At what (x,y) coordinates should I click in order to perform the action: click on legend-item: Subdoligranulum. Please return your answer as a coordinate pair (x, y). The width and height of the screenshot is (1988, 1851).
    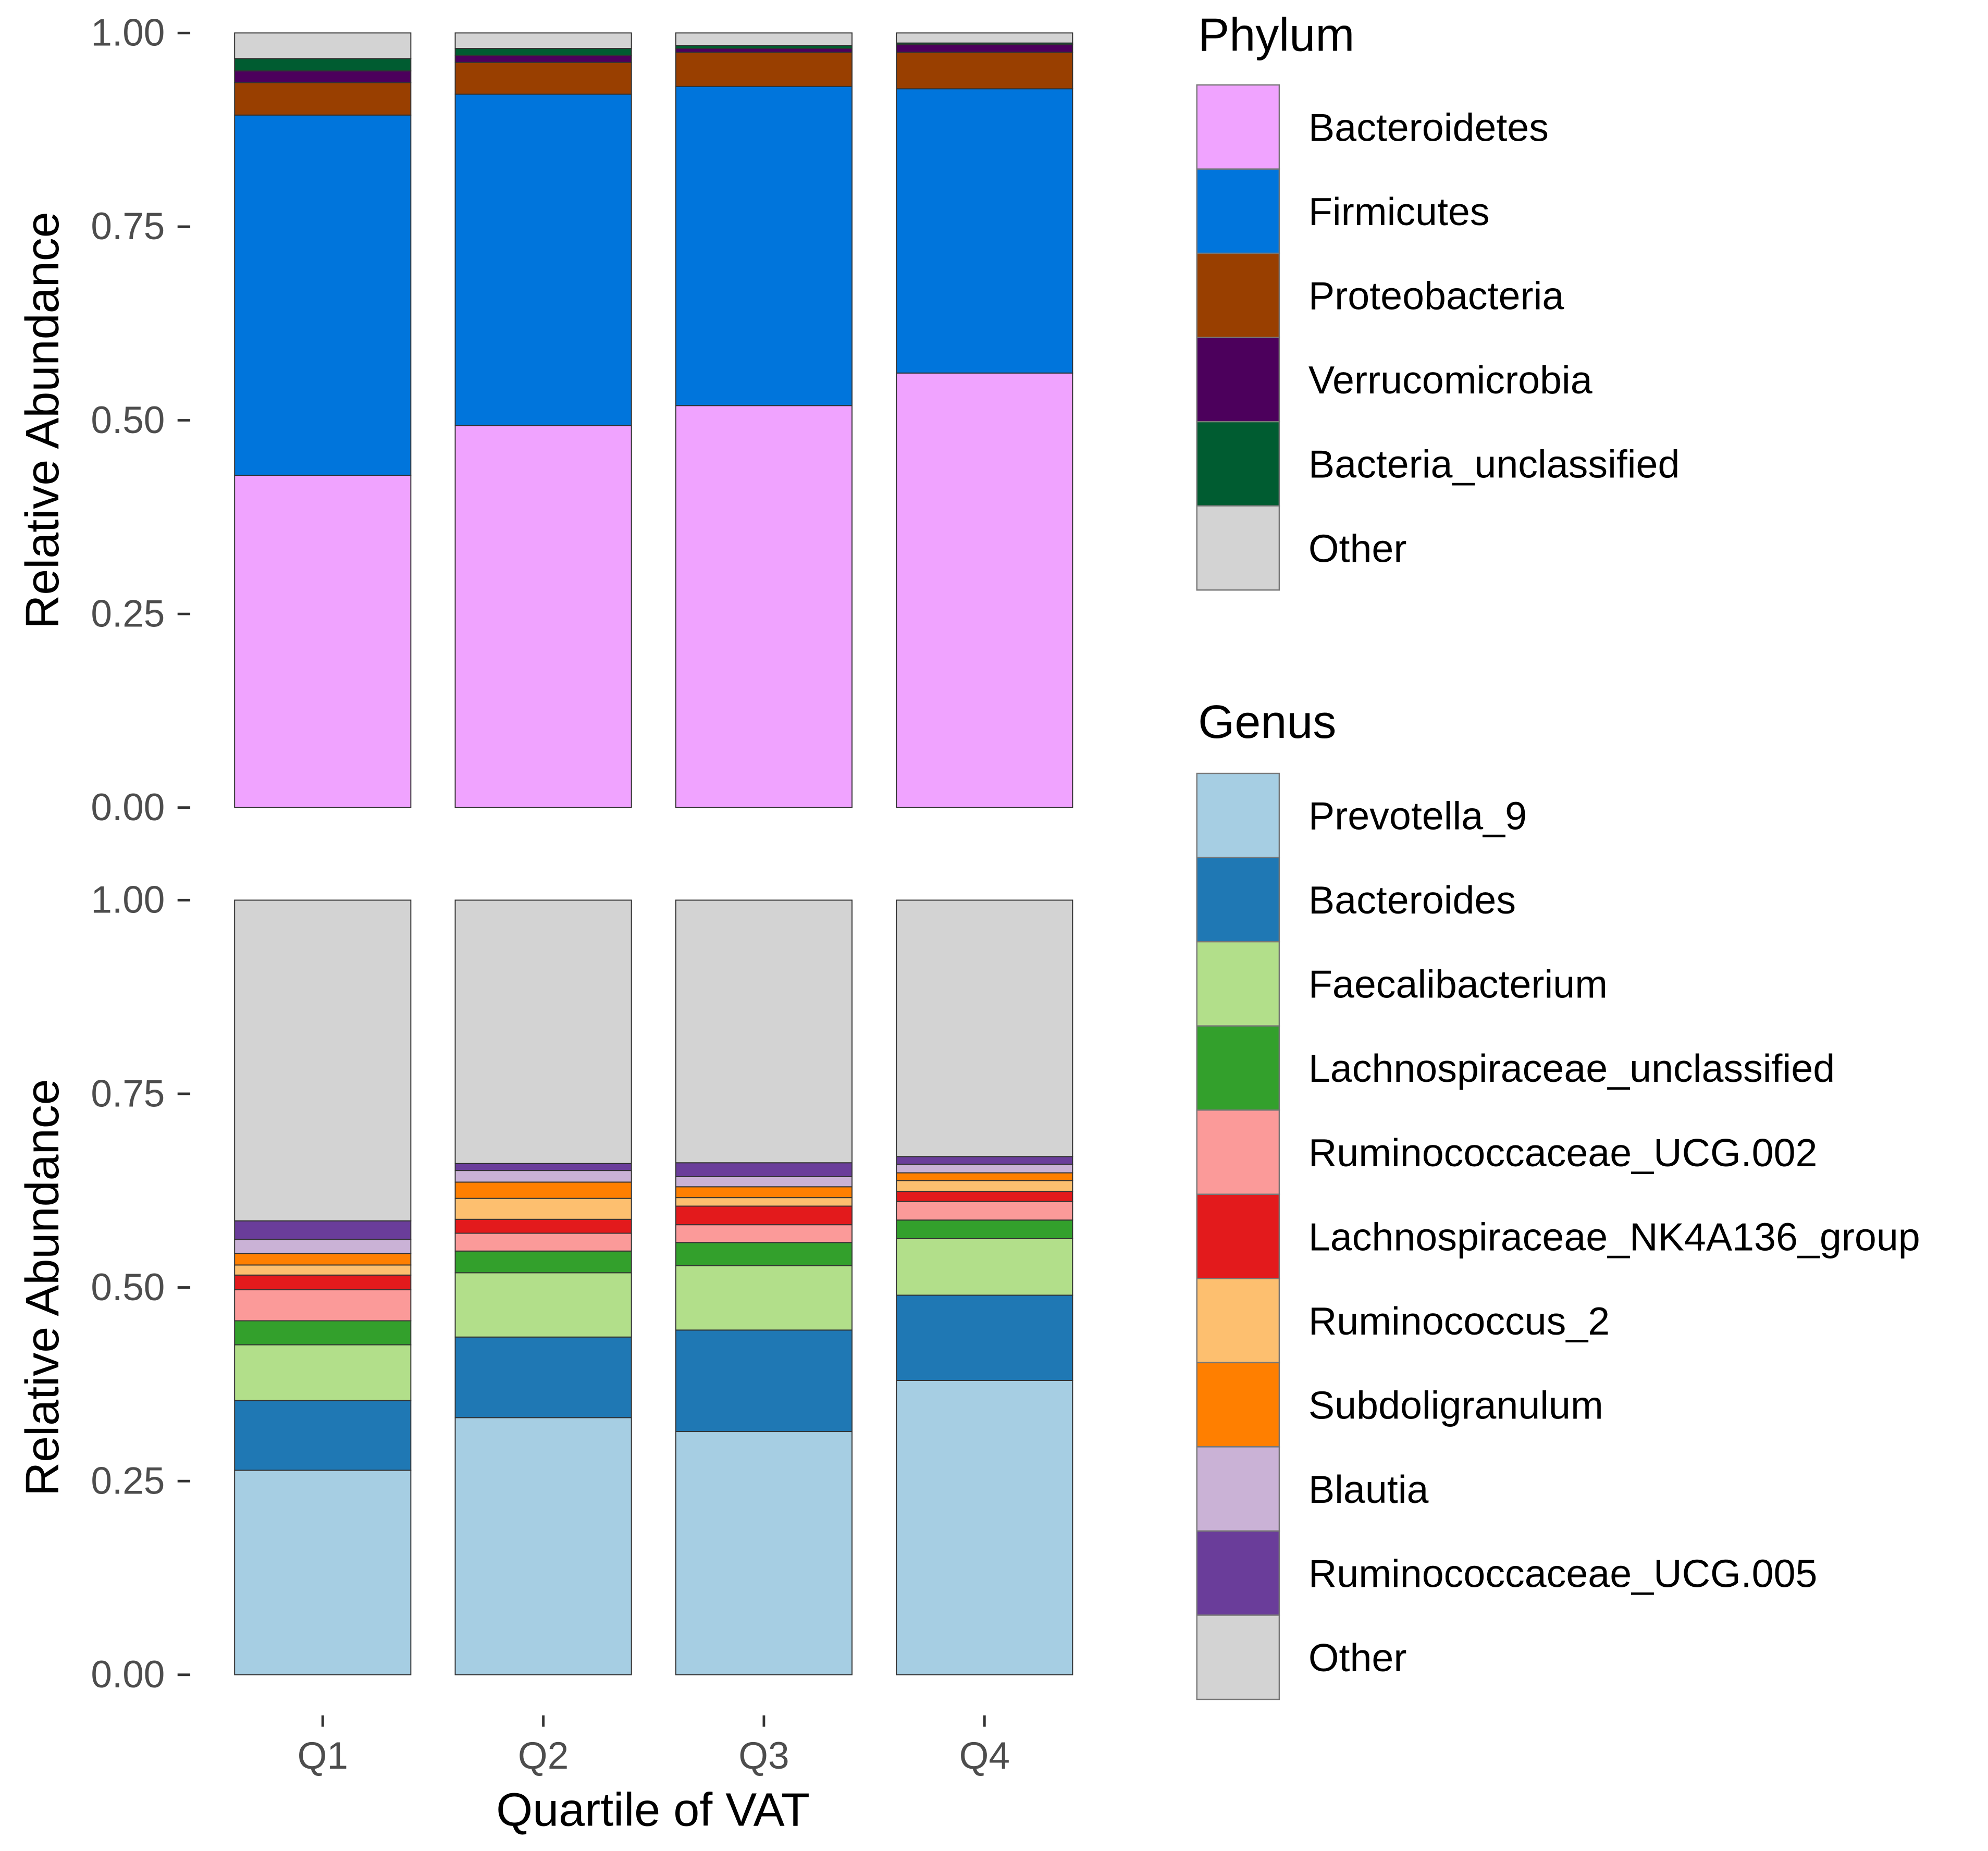
    Looking at the image, I should click on (1399, 1405).